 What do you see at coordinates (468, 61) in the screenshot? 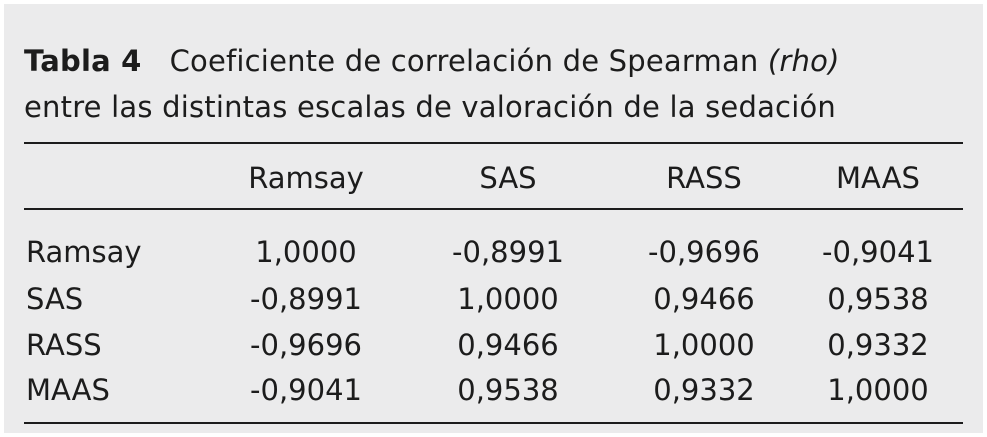
I see `caption-text: Coeficiente de correlación de Spearman` at bounding box center [468, 61].